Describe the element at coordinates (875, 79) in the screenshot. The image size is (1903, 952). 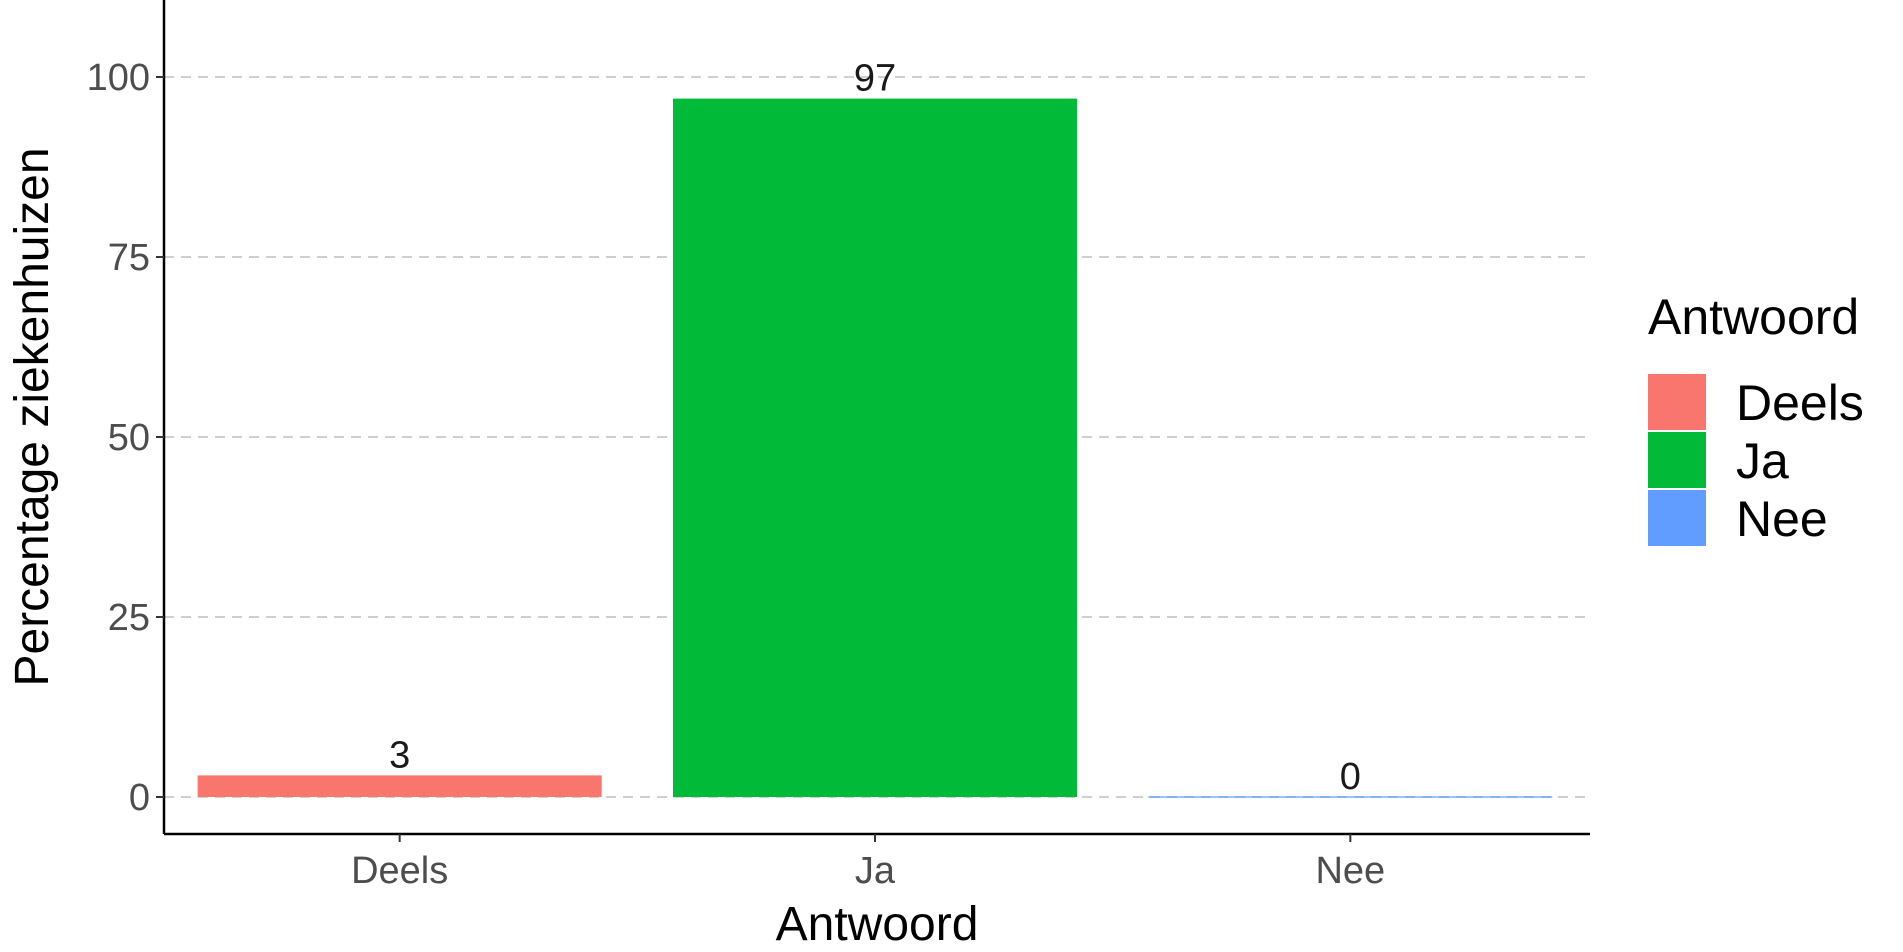
I see `bar-value-label: 97` at that location.